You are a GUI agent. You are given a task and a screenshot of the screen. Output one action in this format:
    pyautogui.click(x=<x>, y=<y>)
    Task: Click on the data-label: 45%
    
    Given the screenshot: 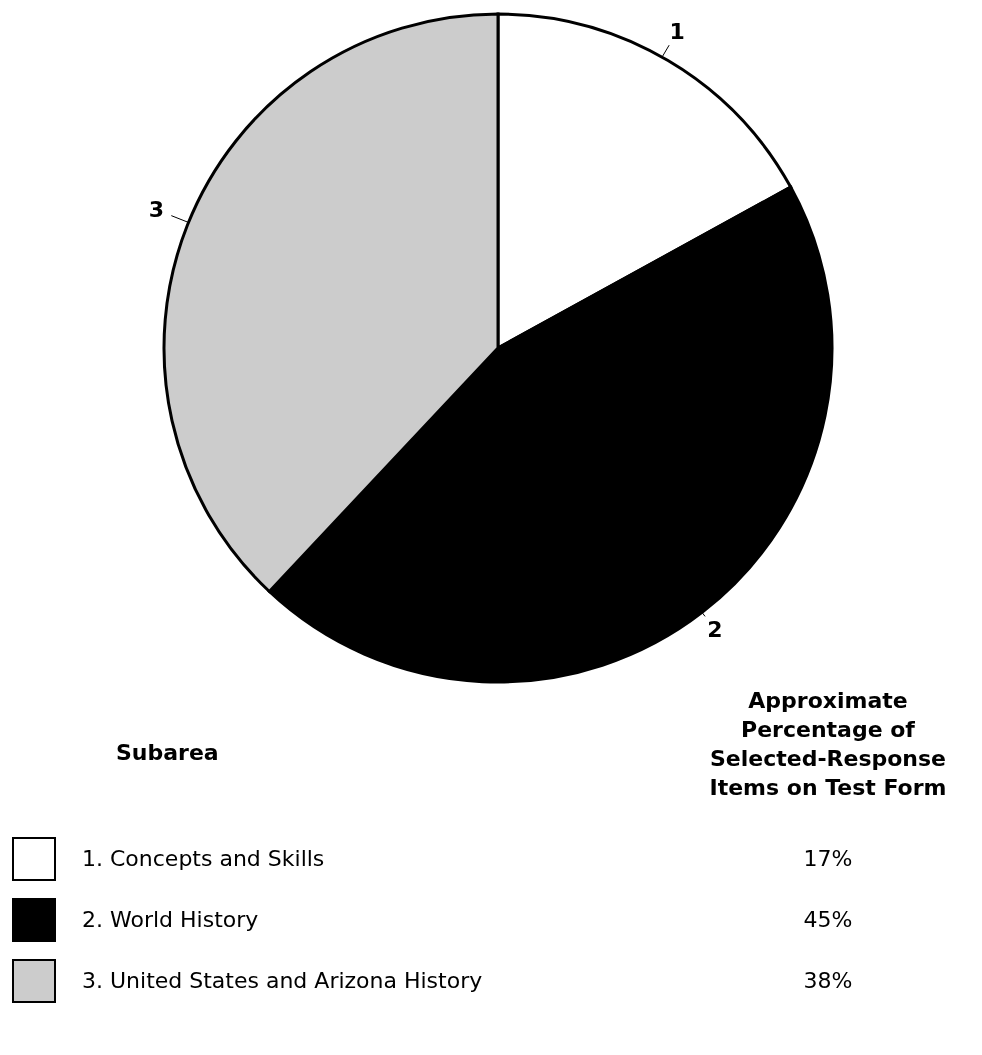 What is the action you would take?
    pyautogui.click(x=828, y=919)
    